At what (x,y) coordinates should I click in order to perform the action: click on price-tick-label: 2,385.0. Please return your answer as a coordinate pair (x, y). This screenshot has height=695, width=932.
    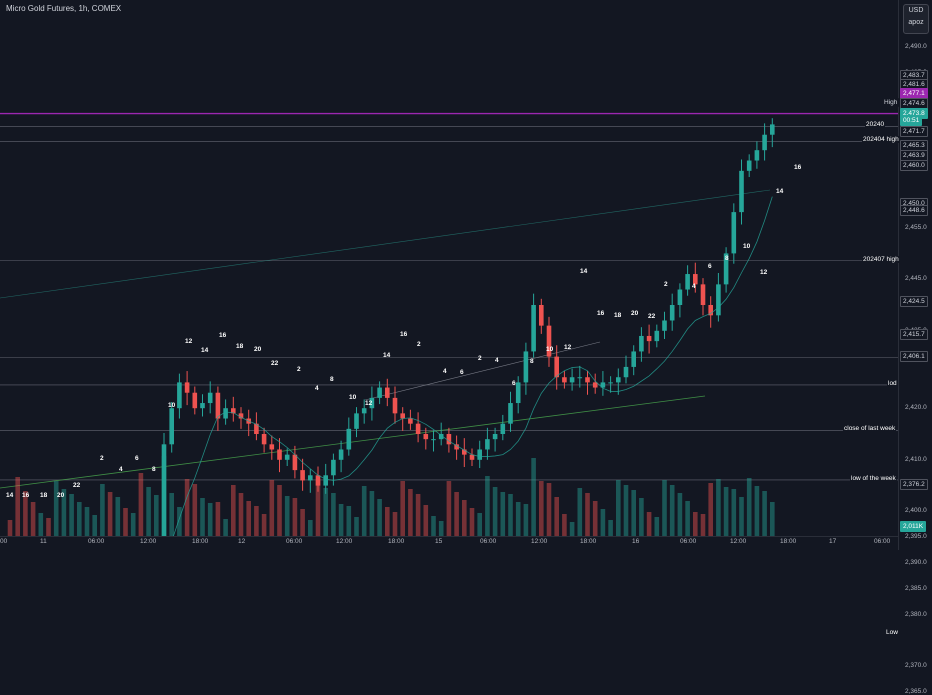
    Looking at the image, I should click on (916, 588).